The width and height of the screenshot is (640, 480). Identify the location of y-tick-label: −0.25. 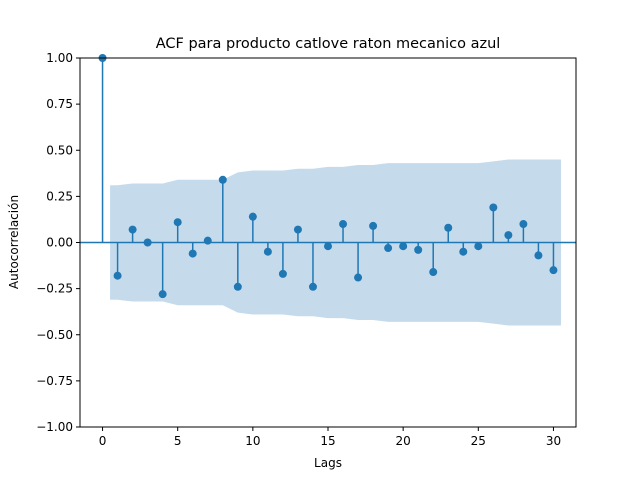
(54, 289).